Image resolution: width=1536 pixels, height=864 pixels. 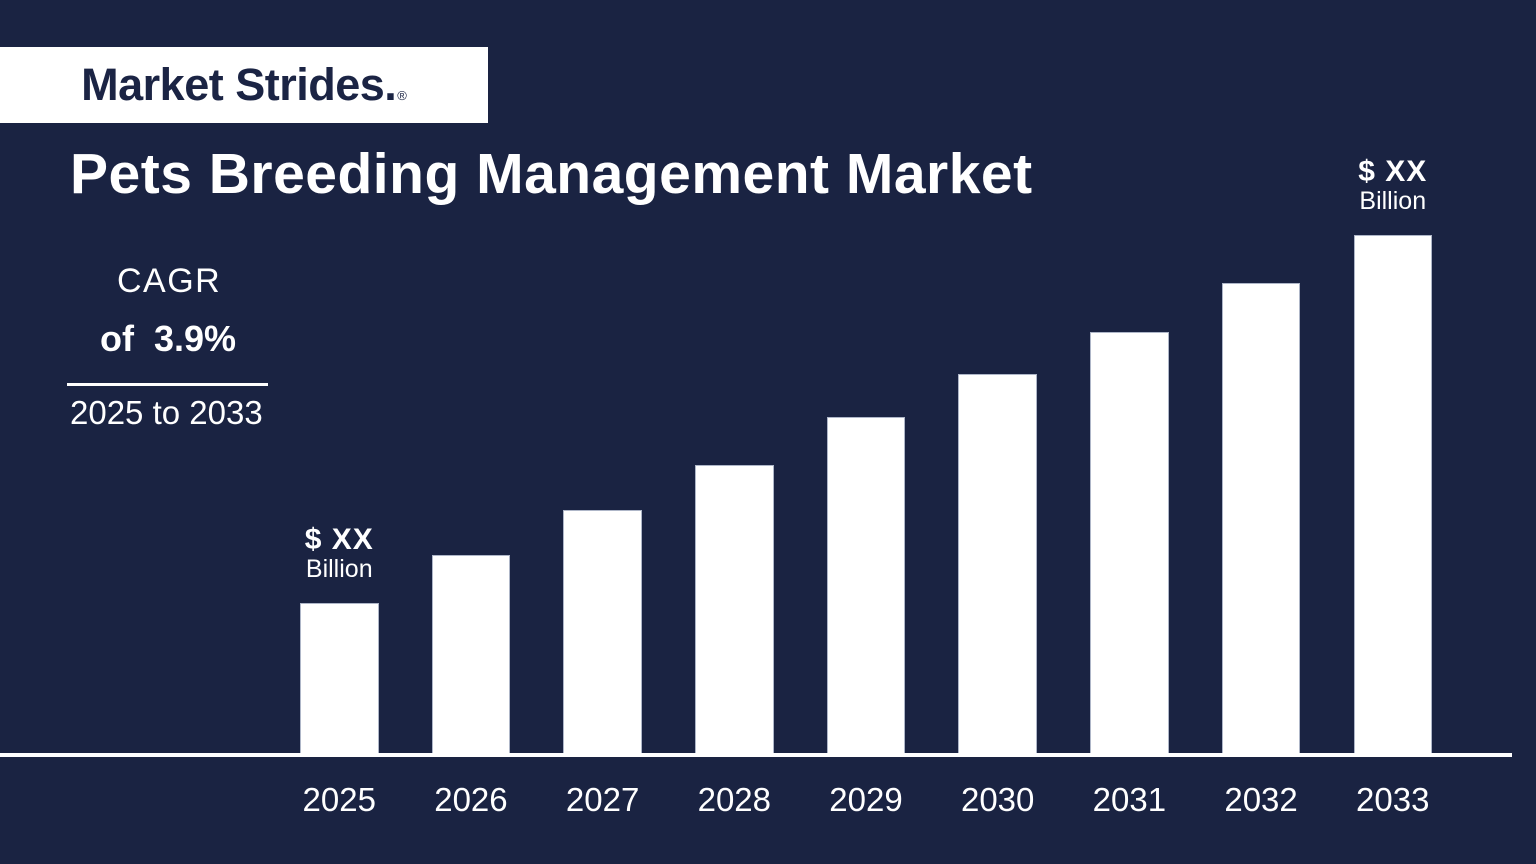 What do you see at coordinates (1393, 799) in the screenshot?
I see `x-axis-label-2033: 2033` at bounding box center [1393, 799].